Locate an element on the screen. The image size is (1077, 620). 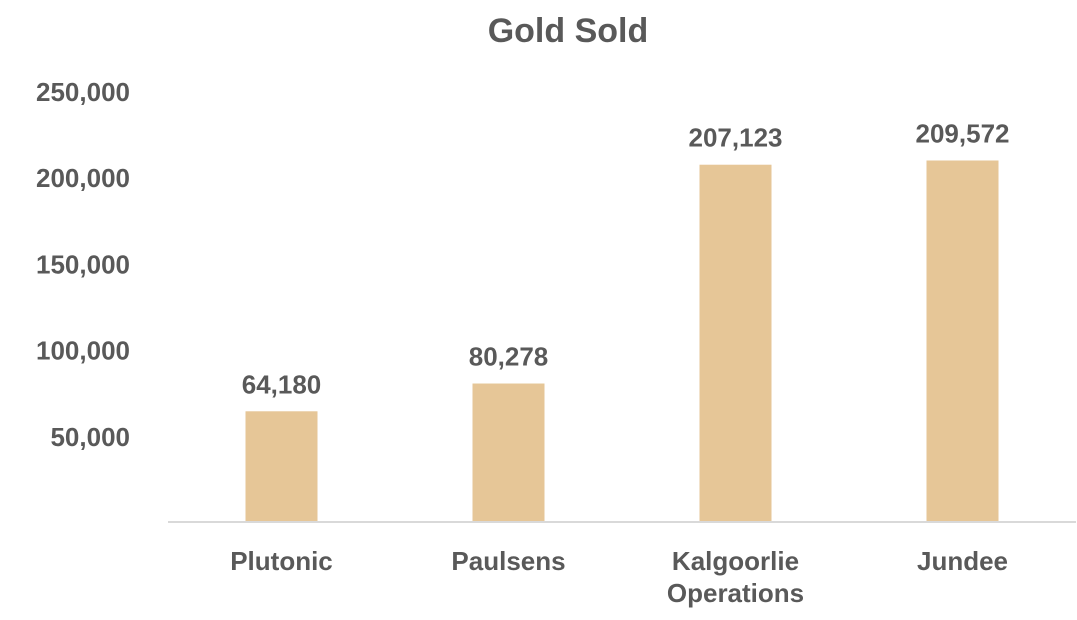
y-tick-label: 100,000 is located at coordinates (83, 351).